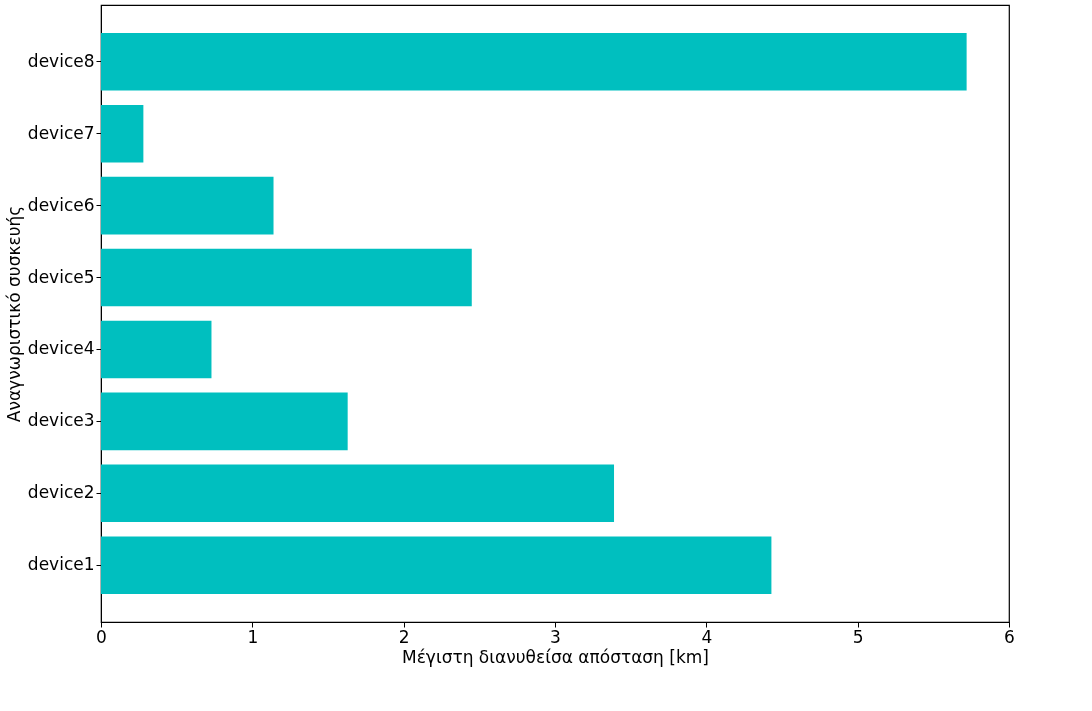 This screenshot has width=1092, height=711. What do you see at coordinates (61, 204) in the screenshot?
I see `y-tick-label: device6` at bounding box center [61, 204].